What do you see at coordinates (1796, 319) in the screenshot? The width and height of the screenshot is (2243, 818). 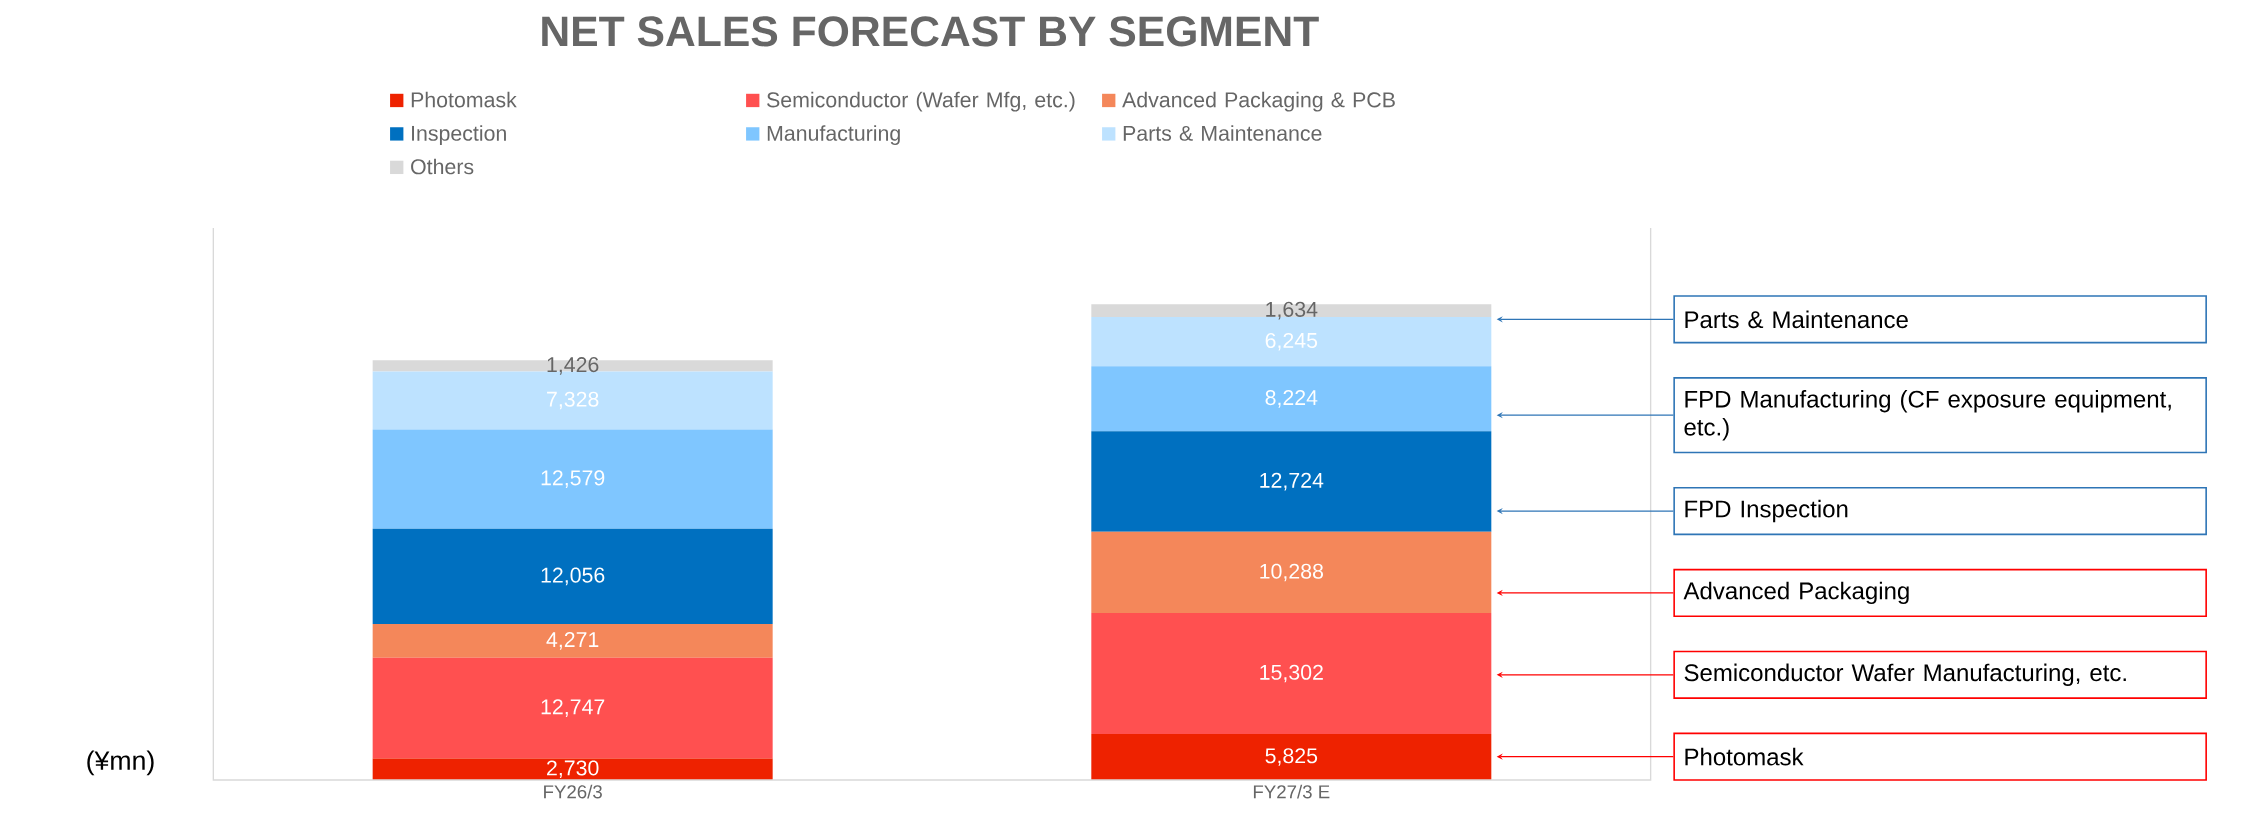 I see `text: Parts & Maintenance` at bounding box center [1796, 319].